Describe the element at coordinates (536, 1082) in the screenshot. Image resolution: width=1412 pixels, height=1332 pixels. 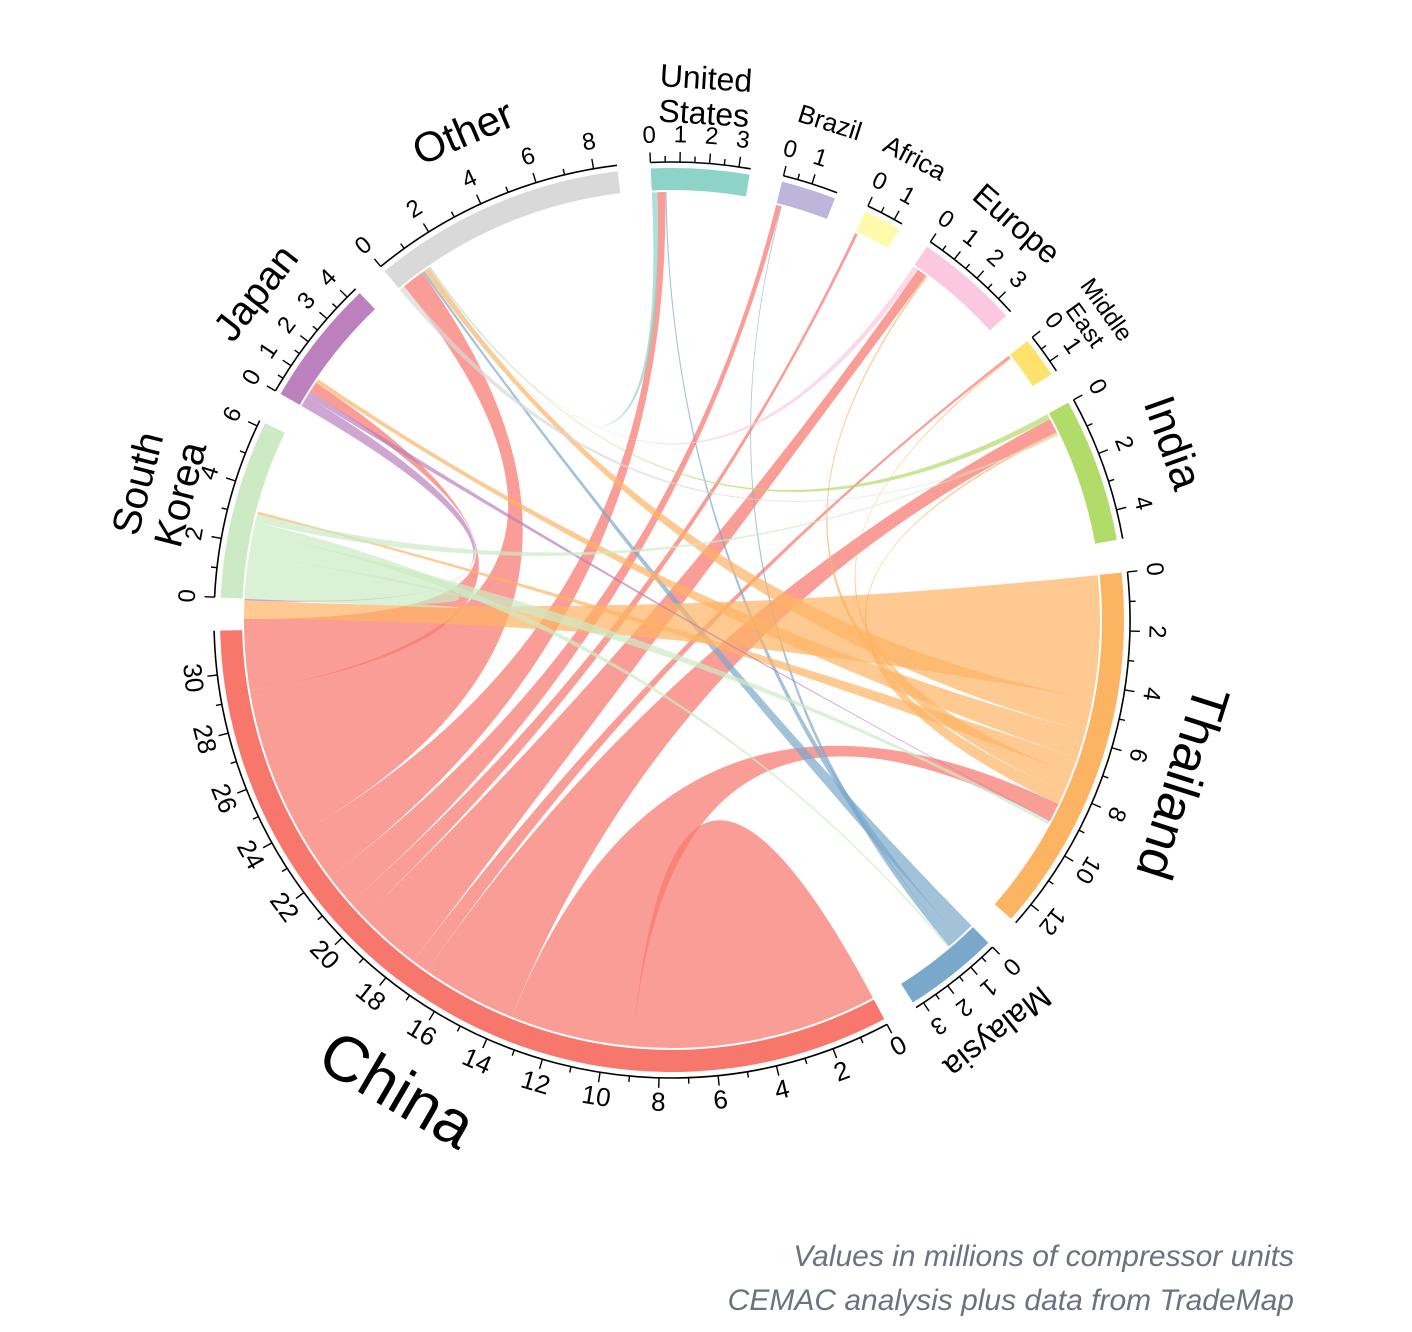
I see `tick-label-china: 12` at that location.